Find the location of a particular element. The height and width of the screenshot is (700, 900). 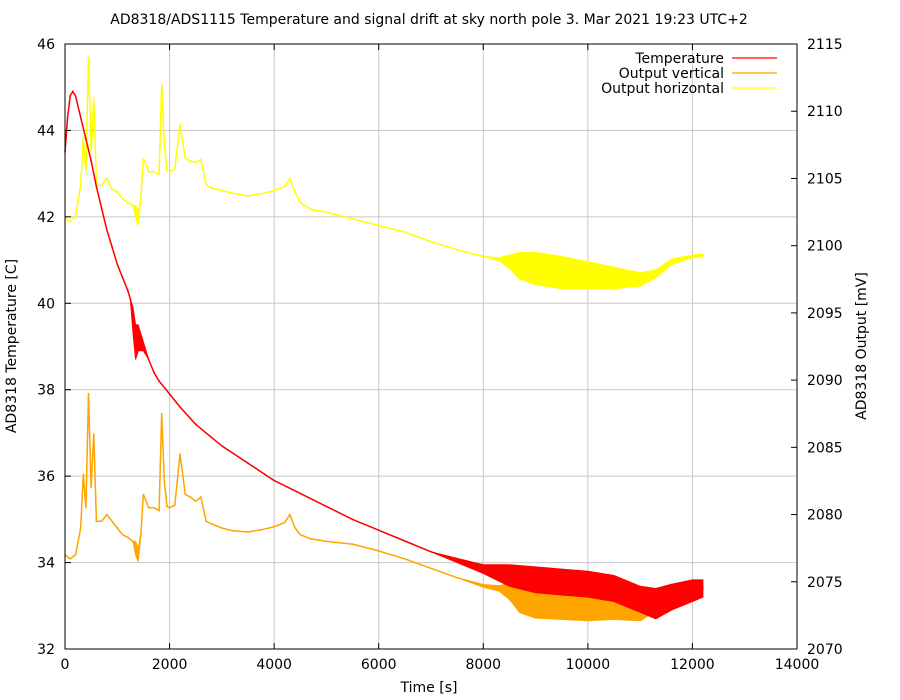

y2-tick-label: 2110 is located at coordinates (825, 112).